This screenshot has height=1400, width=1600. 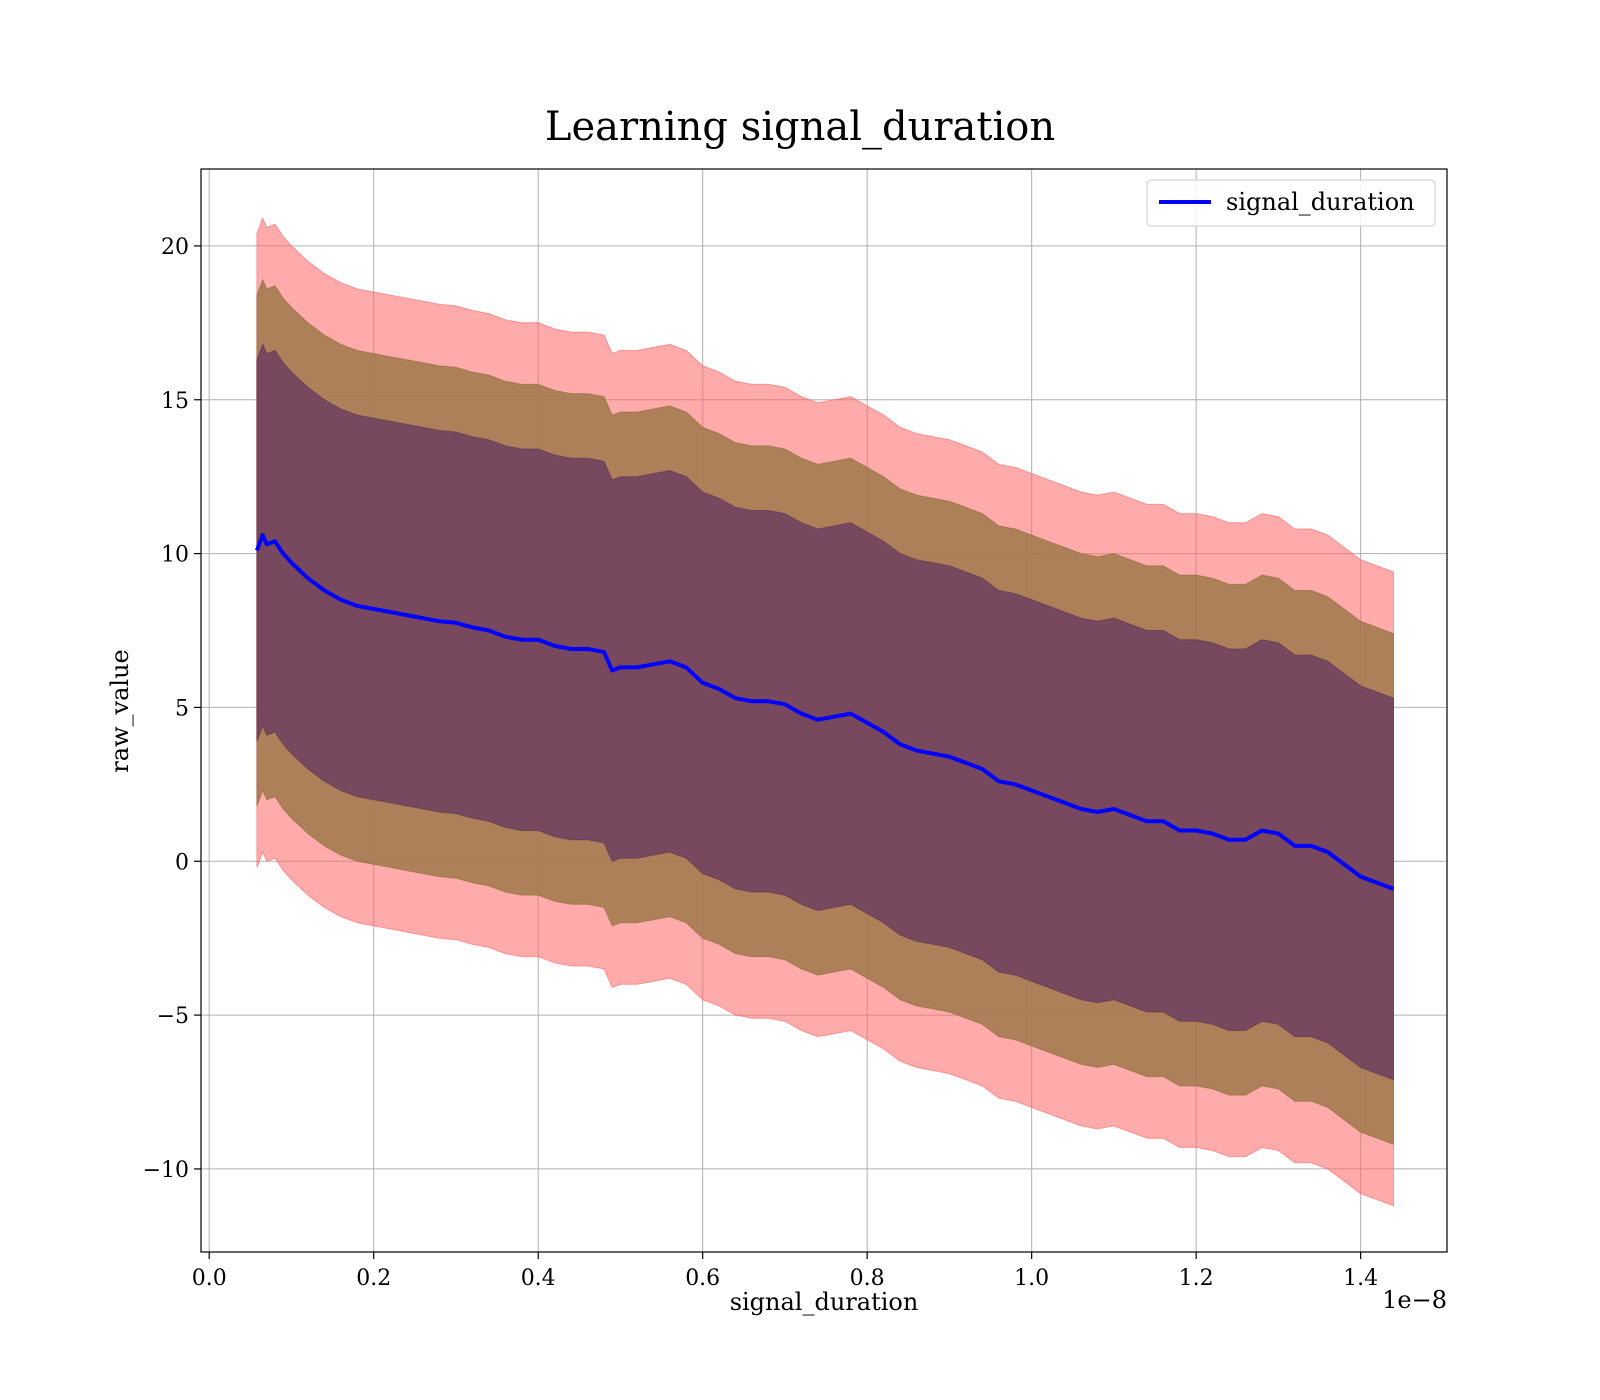 I want to click on y-tick-label: 10, so click(x=175, y=555).